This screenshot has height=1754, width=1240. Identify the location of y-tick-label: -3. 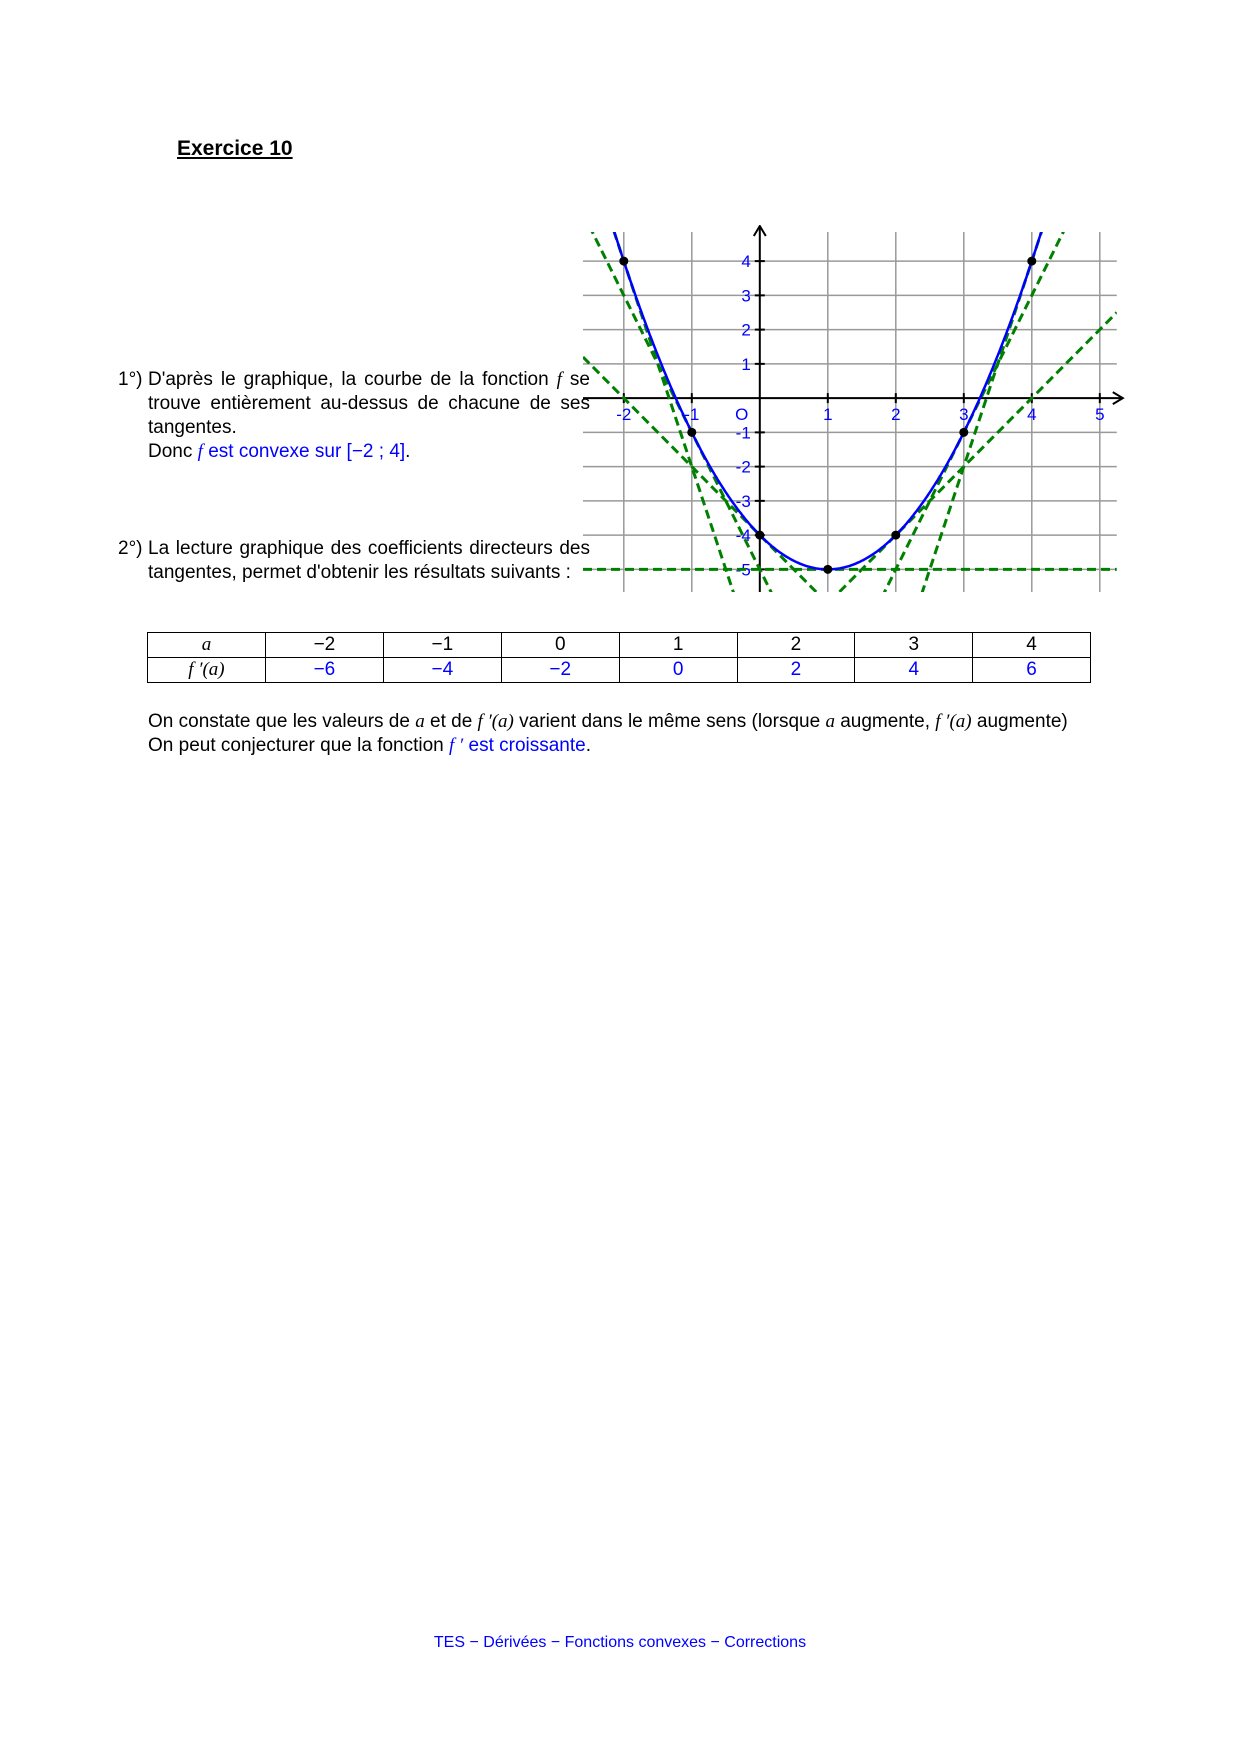
(743, 501).